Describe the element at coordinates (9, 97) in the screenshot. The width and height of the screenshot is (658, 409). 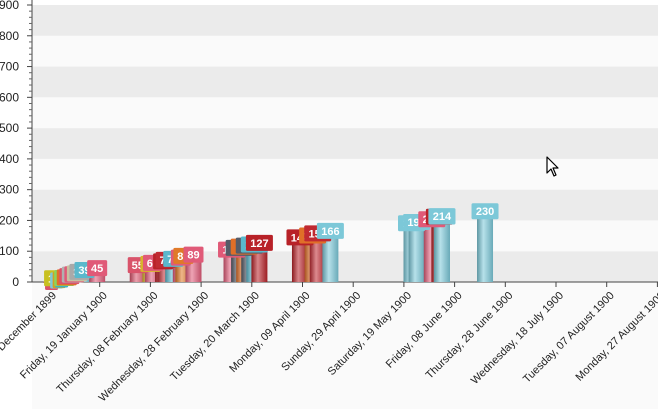
I see `y-tick-label: 600` at that location.